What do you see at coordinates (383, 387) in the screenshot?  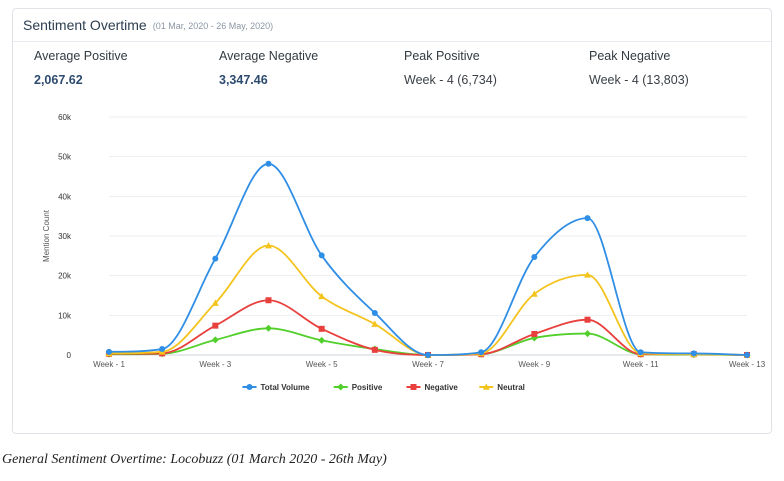 I see `legend: Total Volume Positive Negative Neutral` at bounding box center [383, 387].